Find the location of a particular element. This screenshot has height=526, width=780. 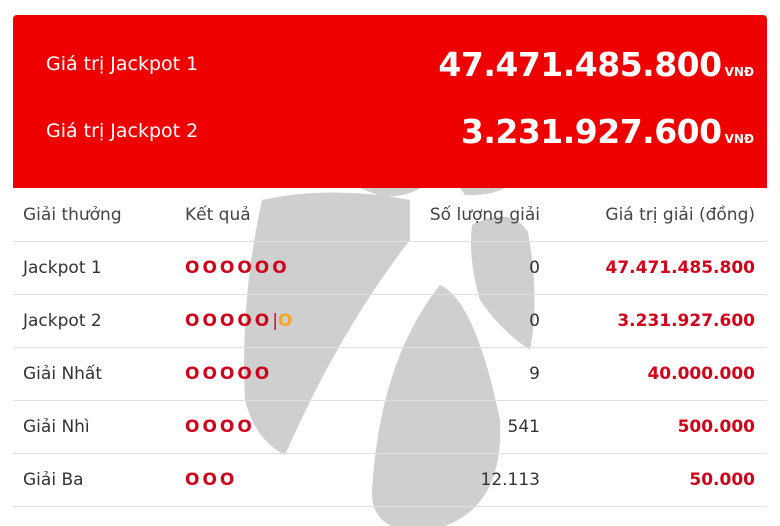

prize-value: 47.471.485.800 is located at coordinates (653, 268).